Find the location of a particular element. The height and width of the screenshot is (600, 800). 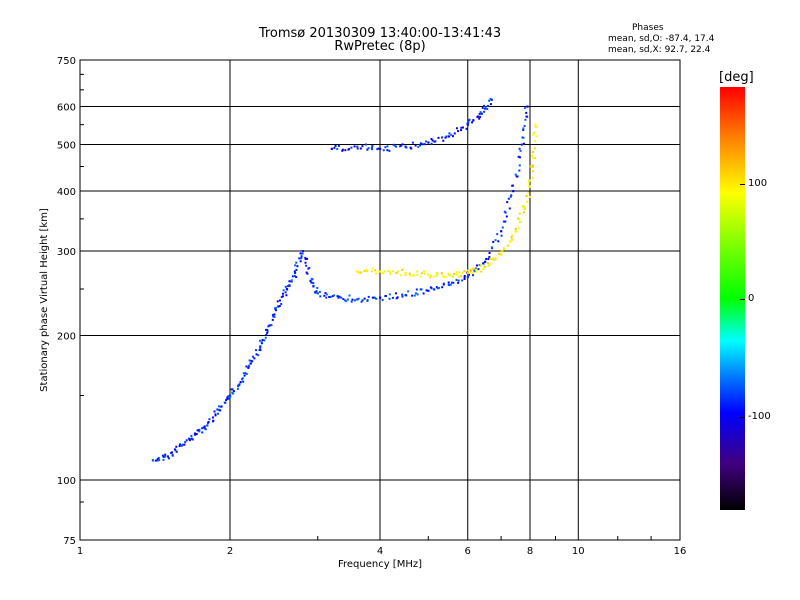

x-tick-label: 10 is located at coordinates (578, 551).